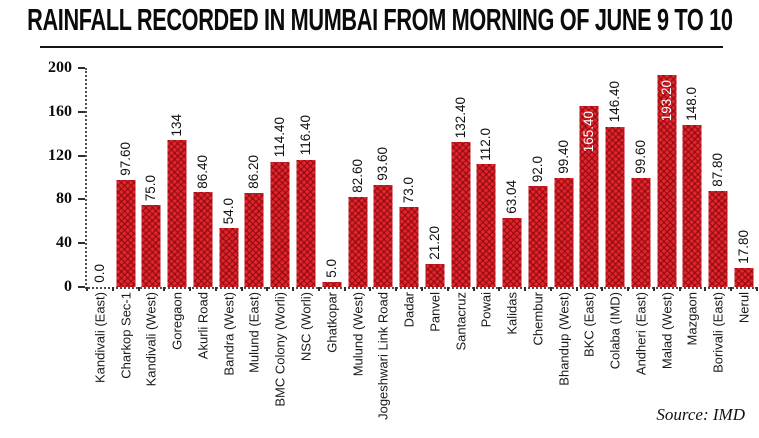 This screenshot has width=759, height=438. I want to click on bar-slot: 97.60 Charkop Sec-1, so click(126, 223).